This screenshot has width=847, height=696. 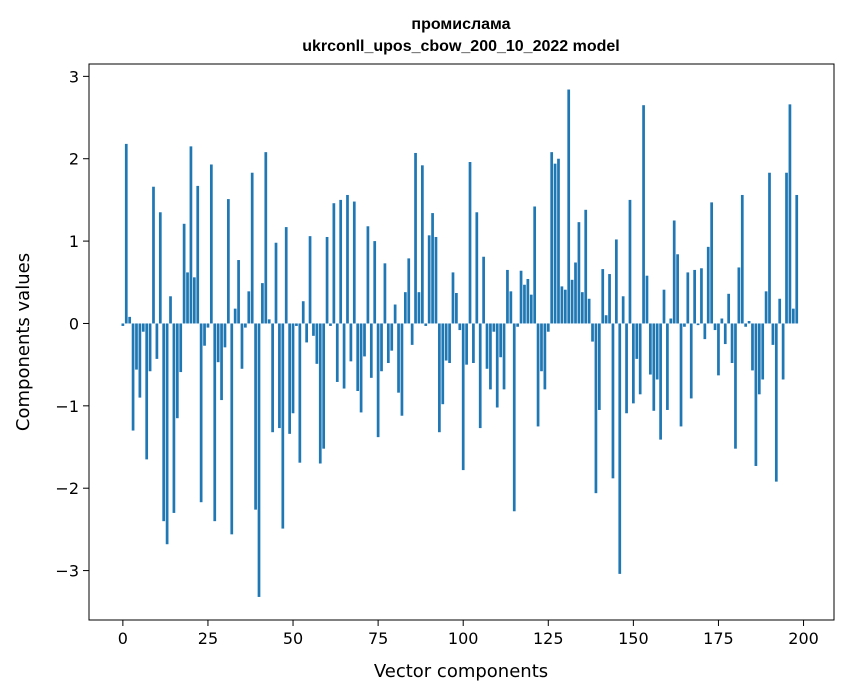 What do you see at coordinates (23, 342) in the screenshot?
I see `y-axis-label: Components values` at bounding box center [23, 342].